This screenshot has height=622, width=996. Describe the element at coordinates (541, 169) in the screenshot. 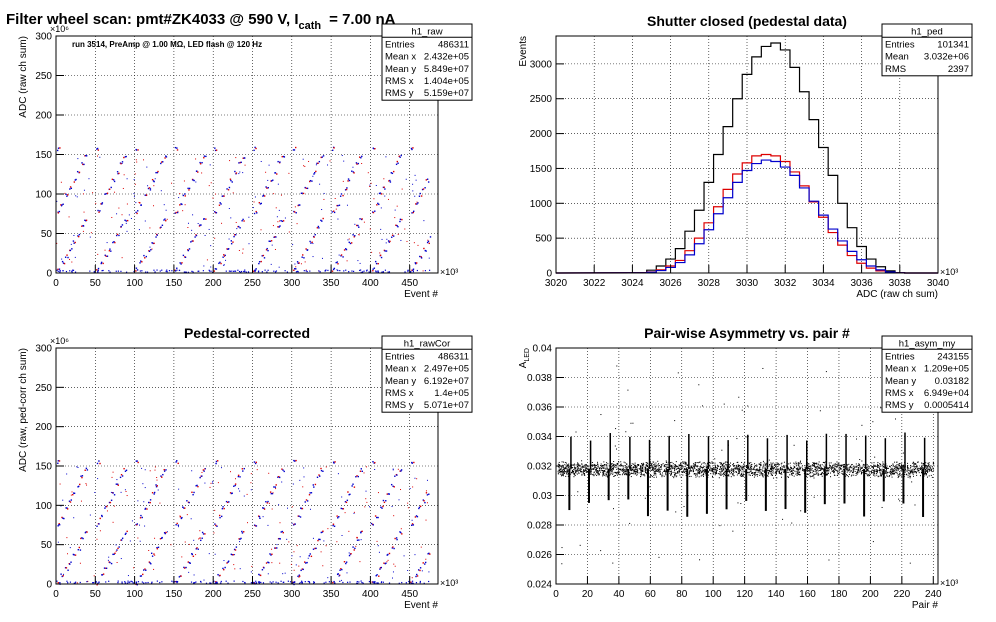

I see `y-tick-label: 1500` at that location.